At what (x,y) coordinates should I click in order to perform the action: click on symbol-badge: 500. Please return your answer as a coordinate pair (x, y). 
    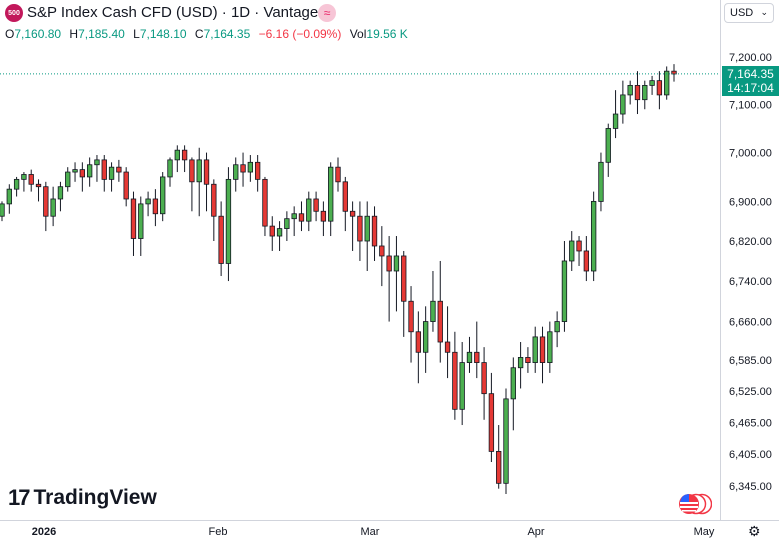
    Looking at the image, I should click on (14, 13).